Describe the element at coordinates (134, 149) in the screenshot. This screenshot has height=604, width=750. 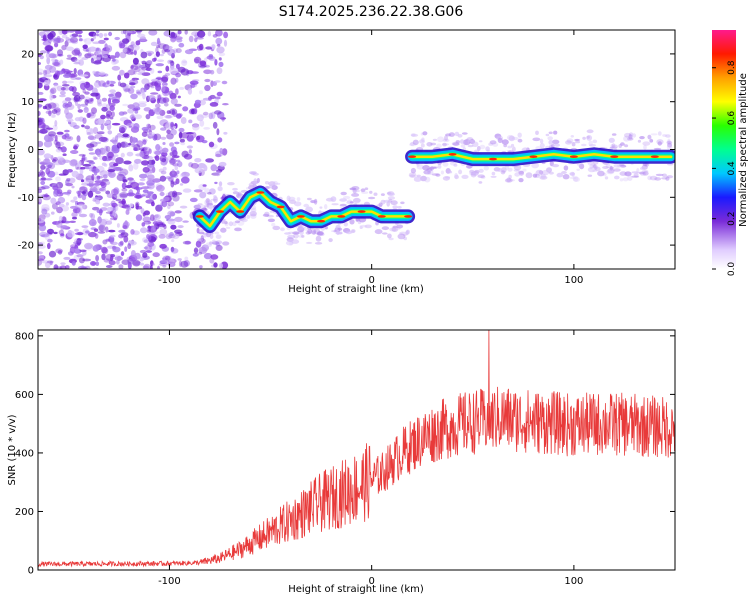
I see `noise-speckles` at that location.